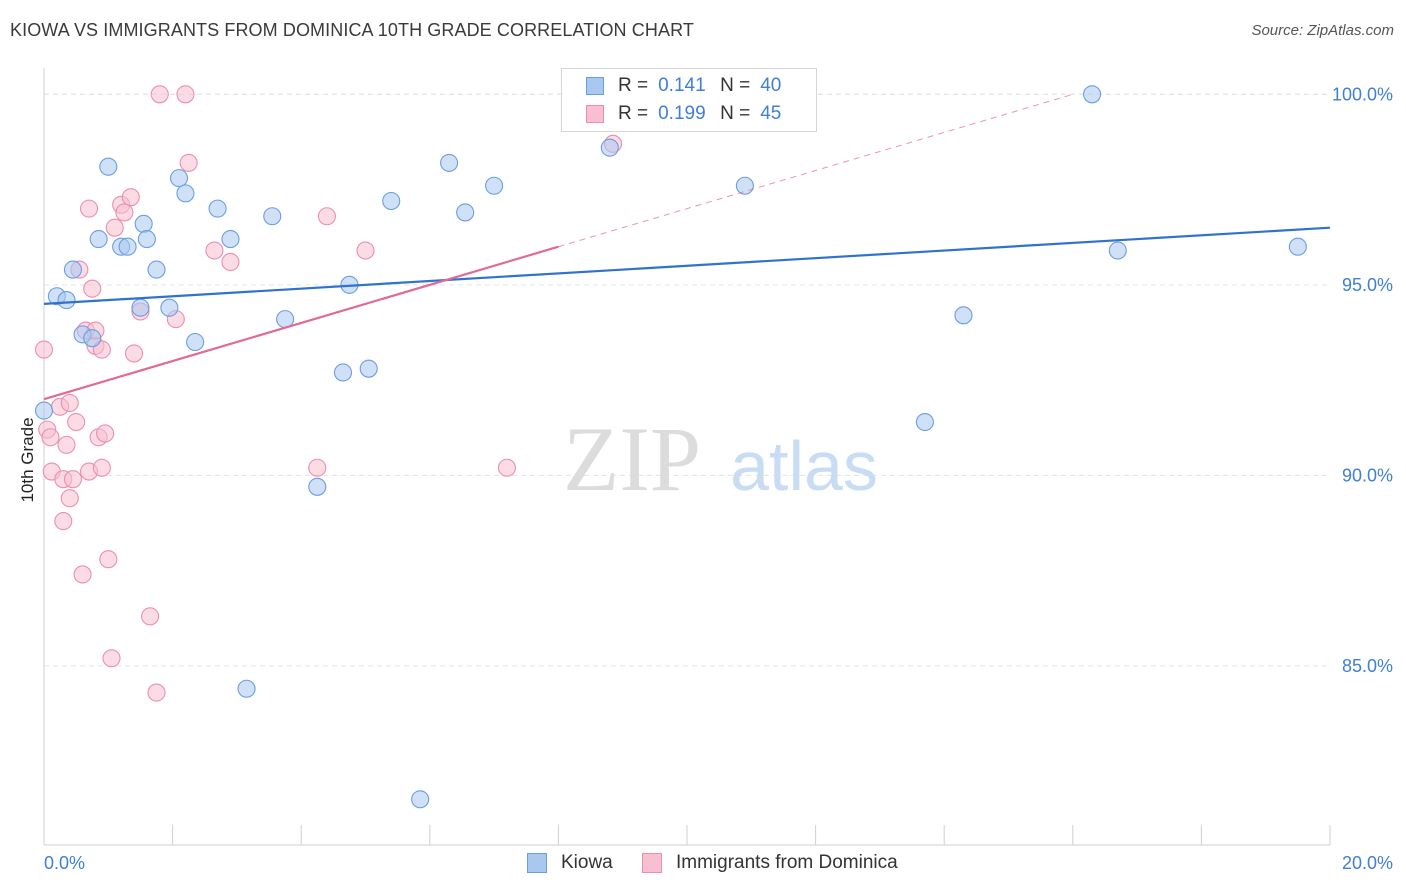 The image size is (1406, 892). Describe the element at coordinates (537, 863) in the screenshot. I see `legend-swatch-kiowa` at that location.